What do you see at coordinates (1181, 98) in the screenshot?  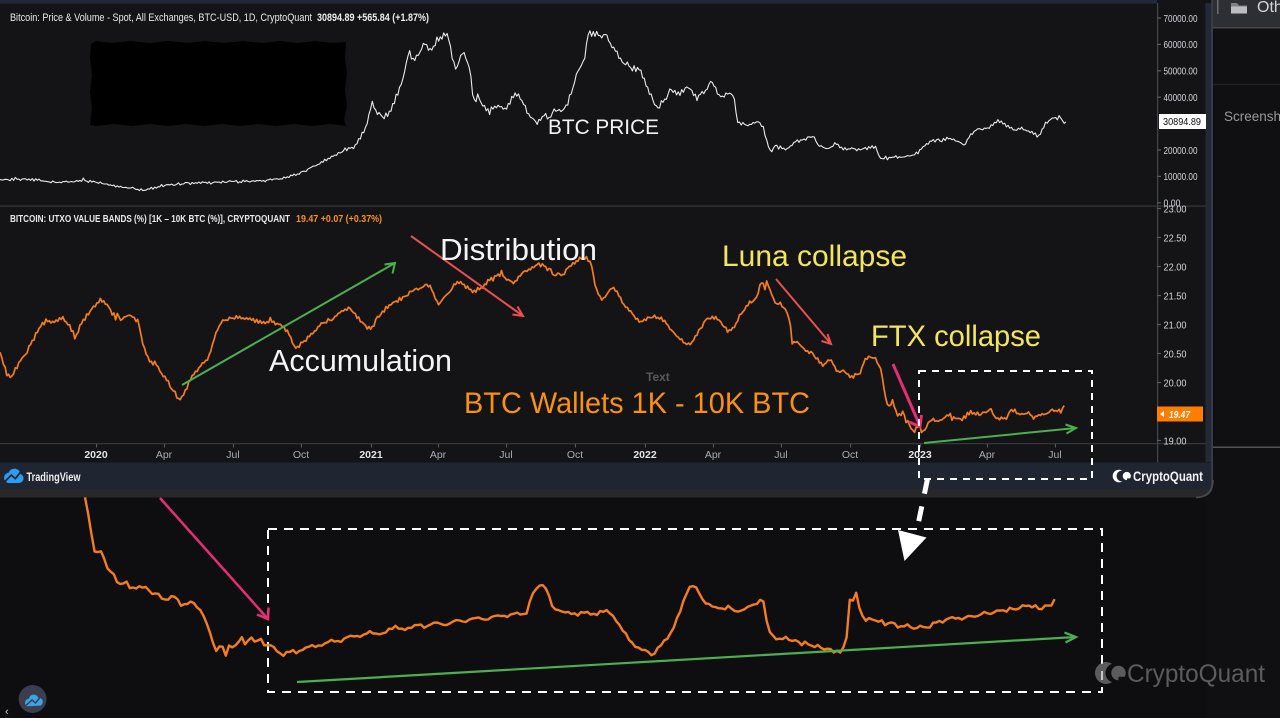 I see `svg-text: 40000.00` at bounding box center [1181, 98].